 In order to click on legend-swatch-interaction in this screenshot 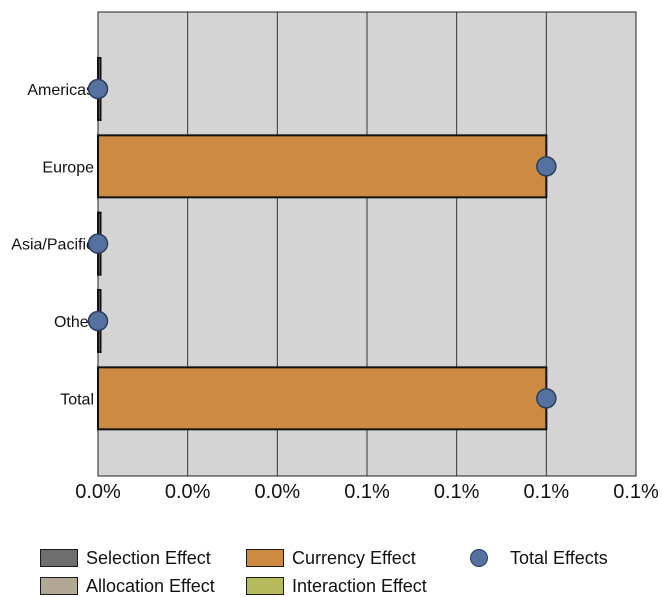, I will do `click(265, 586)`.